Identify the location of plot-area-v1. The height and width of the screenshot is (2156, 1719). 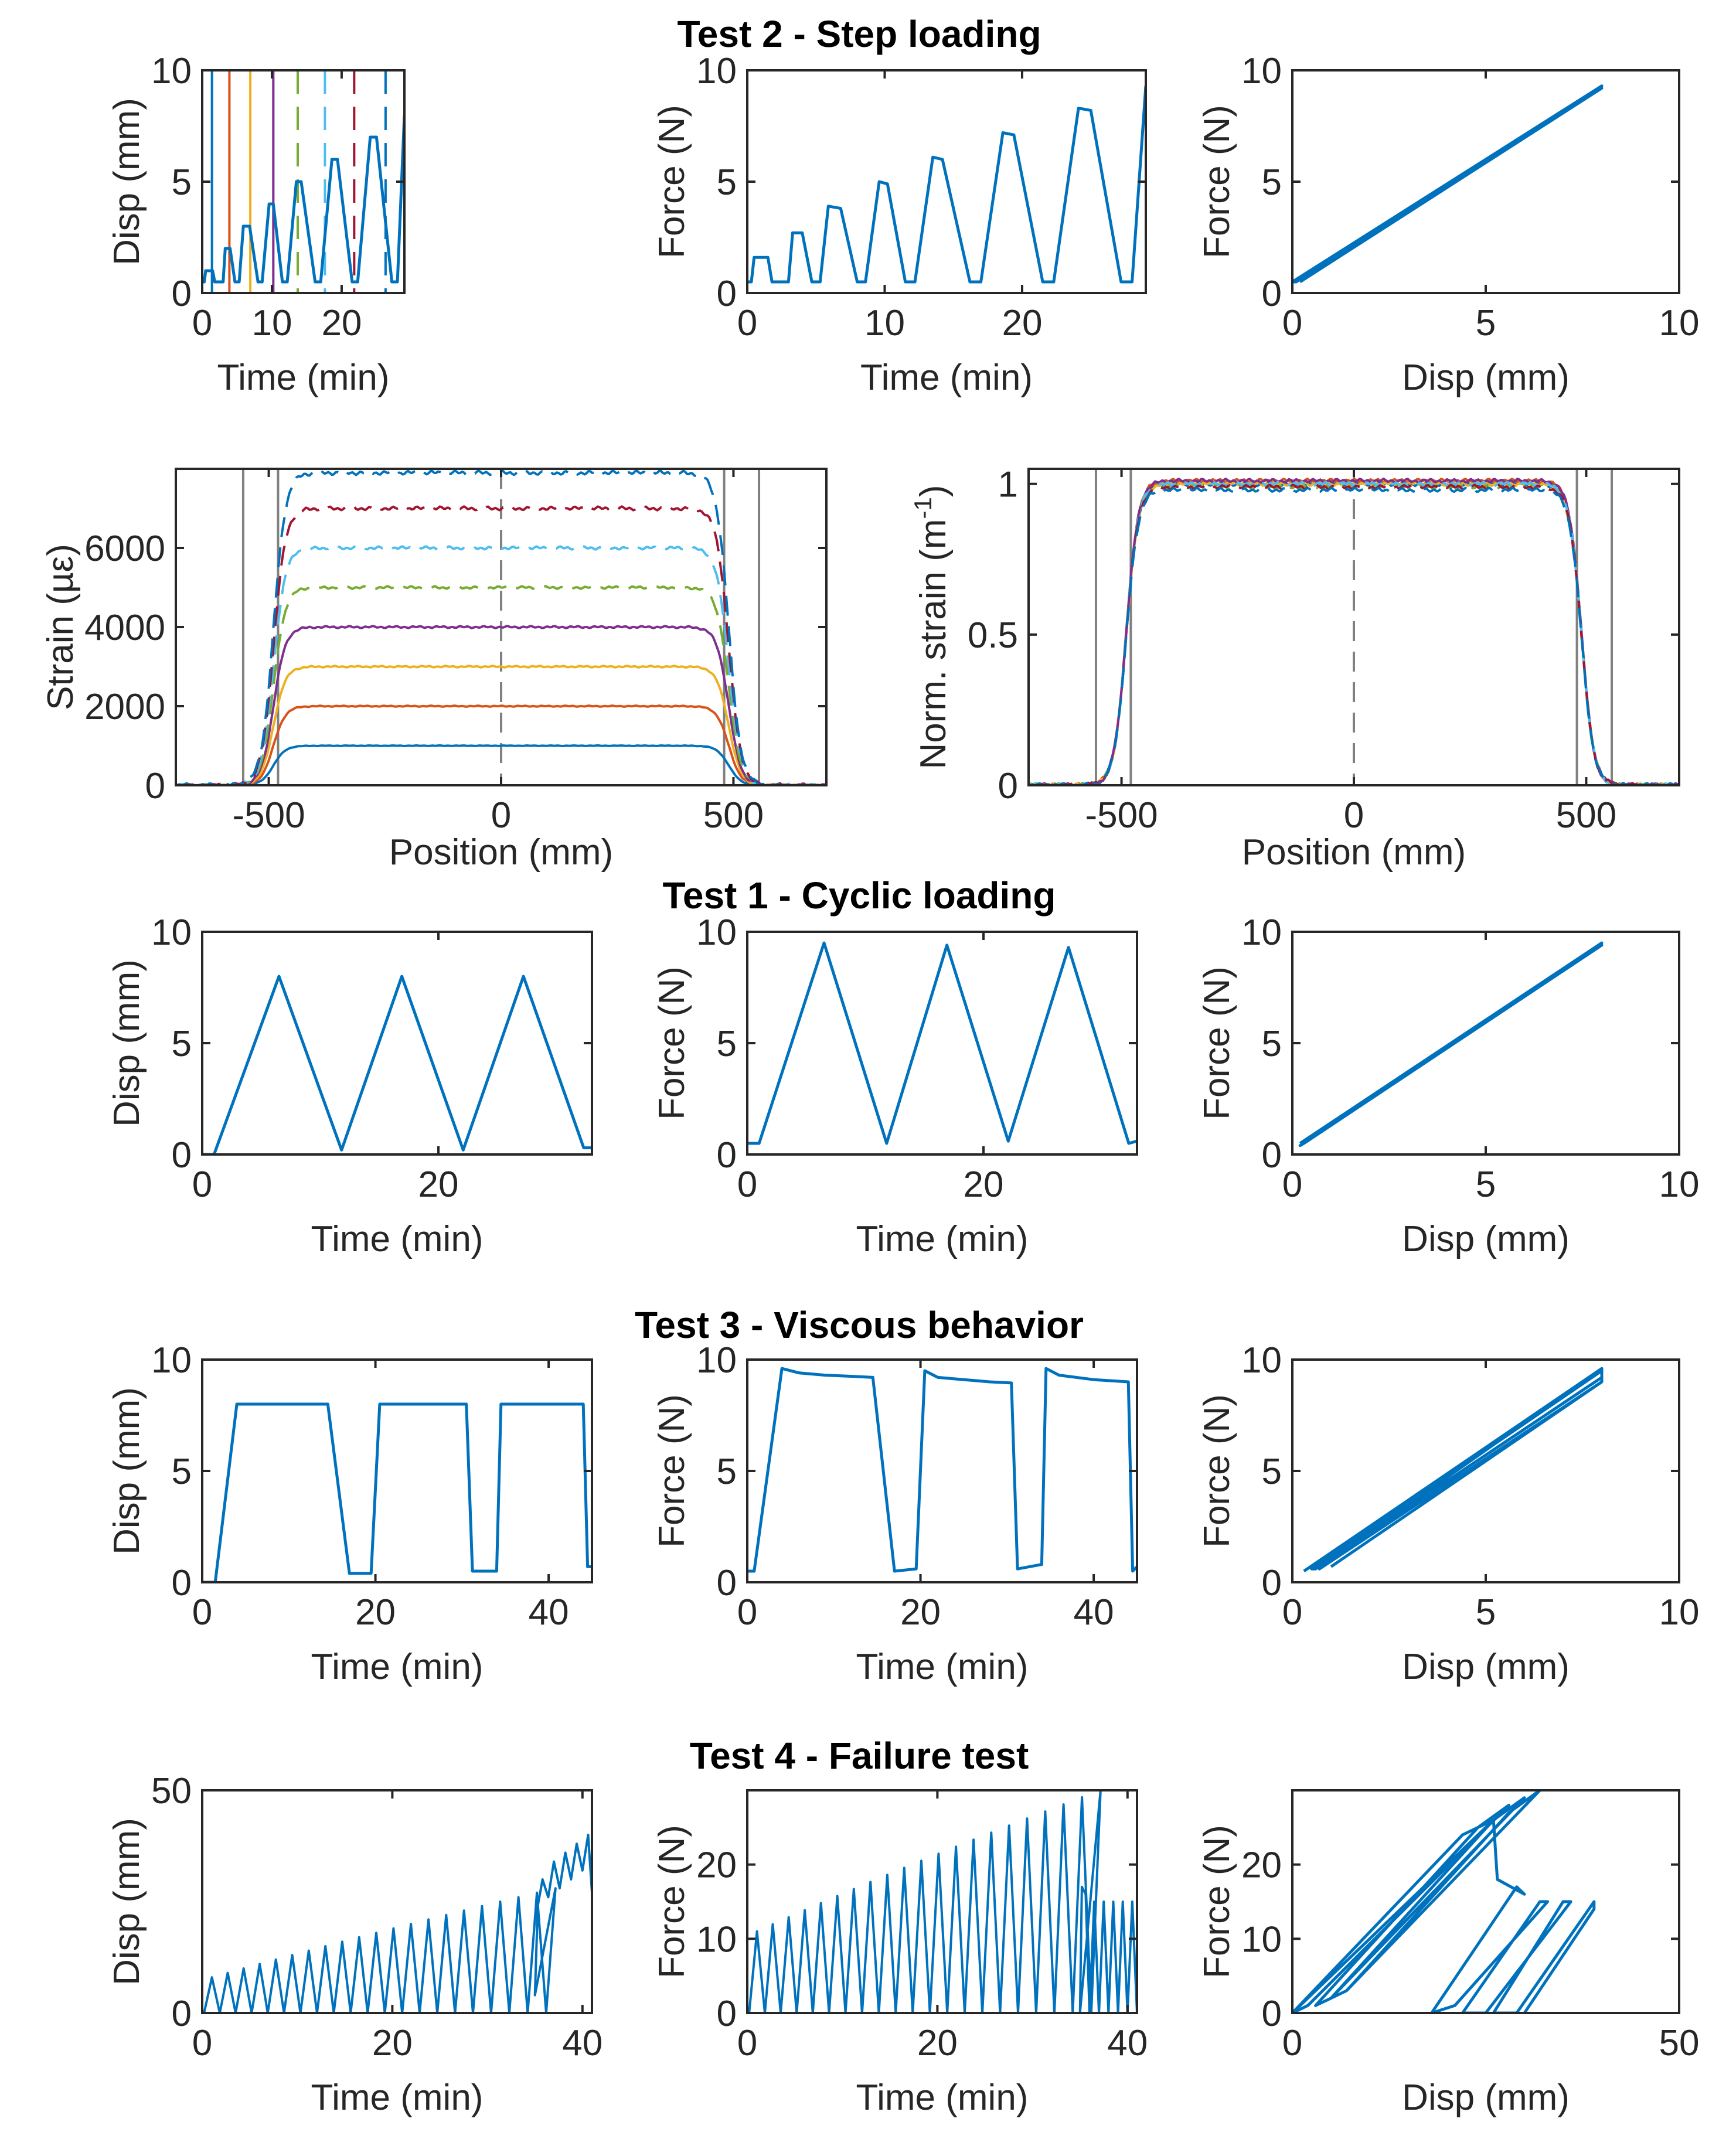
(397, 1492).